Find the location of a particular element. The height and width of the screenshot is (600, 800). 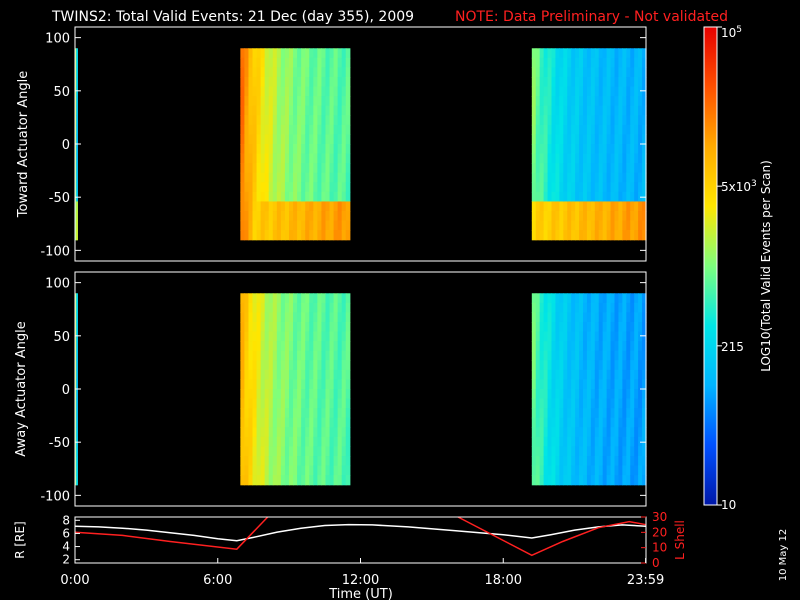

away-y-label: Away Actuator Angle is located at coordinates (21, 388).